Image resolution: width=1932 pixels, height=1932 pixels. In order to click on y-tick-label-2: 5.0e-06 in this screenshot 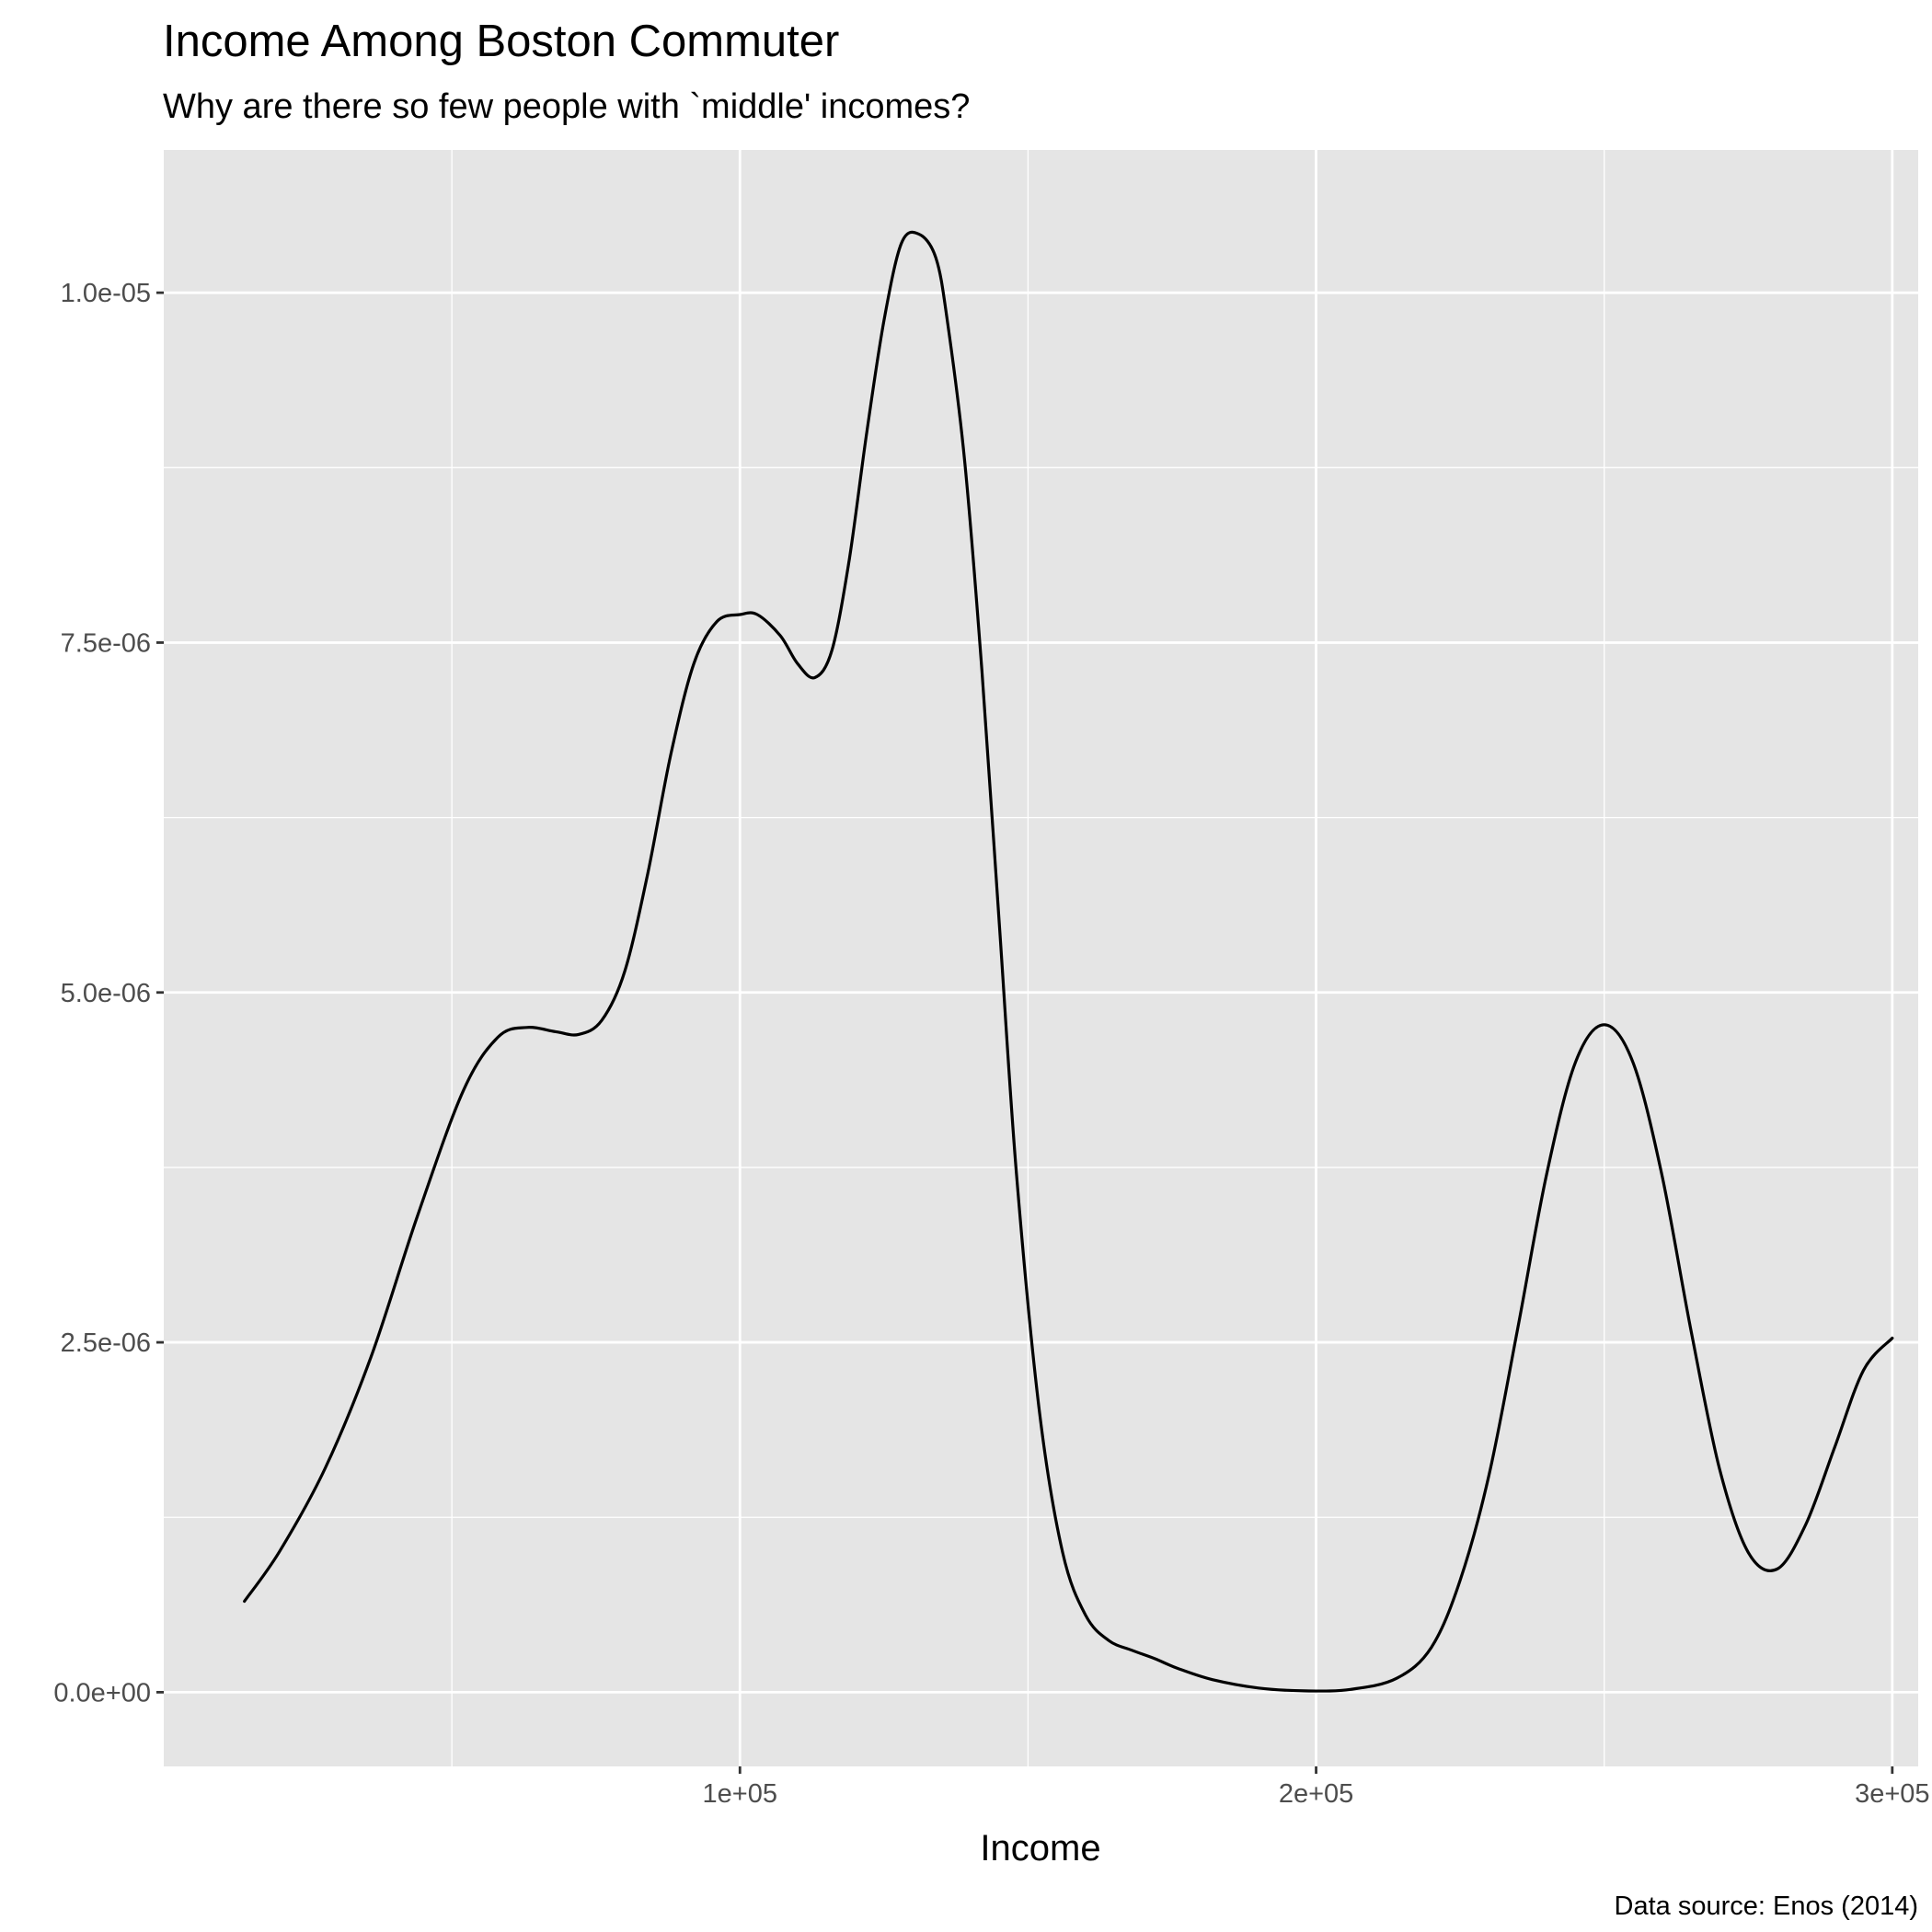, I will do `click(106, 993)`.